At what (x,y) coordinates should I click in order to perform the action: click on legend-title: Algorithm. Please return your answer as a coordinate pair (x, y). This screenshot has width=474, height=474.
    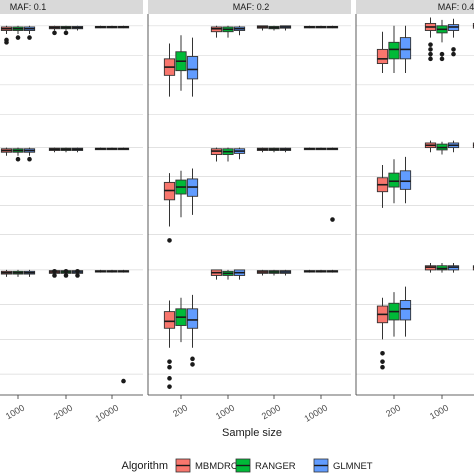
    Looking at the image, I should click on (145, 466).